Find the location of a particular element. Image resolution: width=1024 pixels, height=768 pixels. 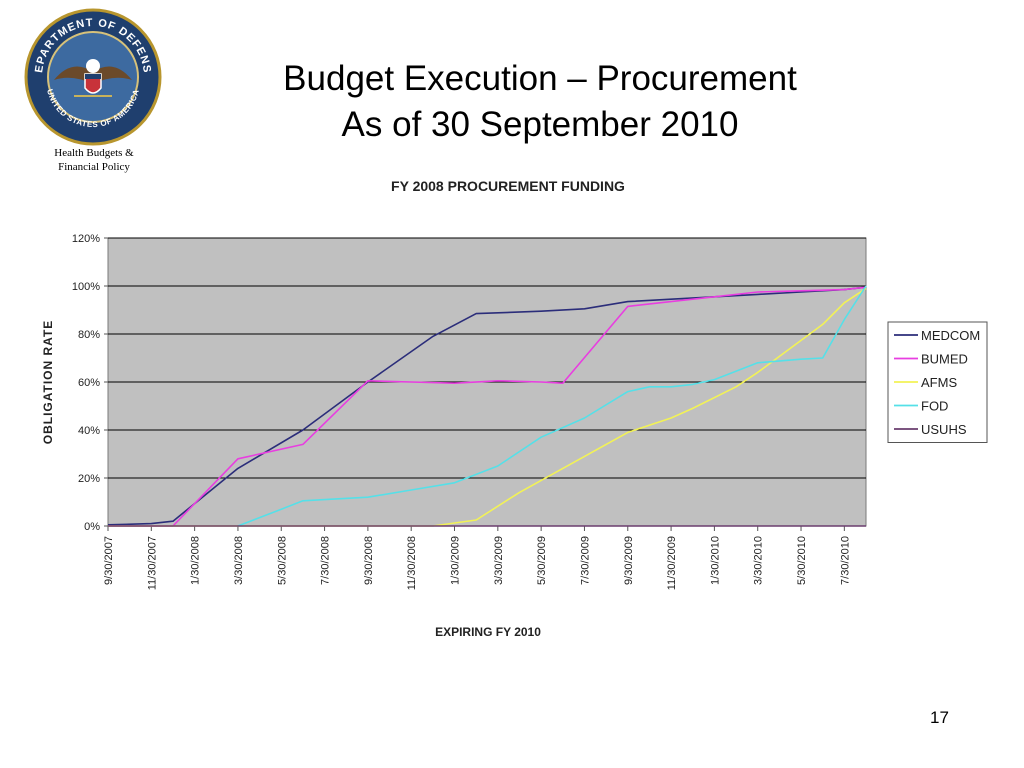

x-tick-label: 7/30/2008 is located at coordinates (326, 560).